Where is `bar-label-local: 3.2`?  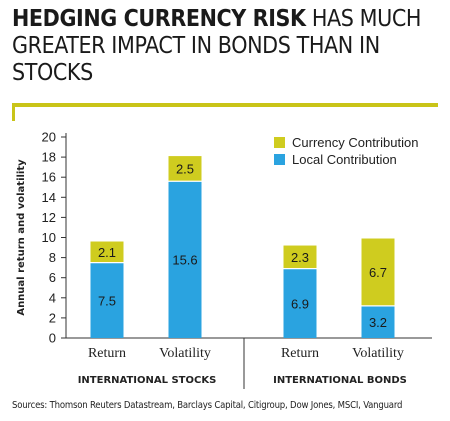
bar-label-local: 3.2 is located at coordinates (378, 322).